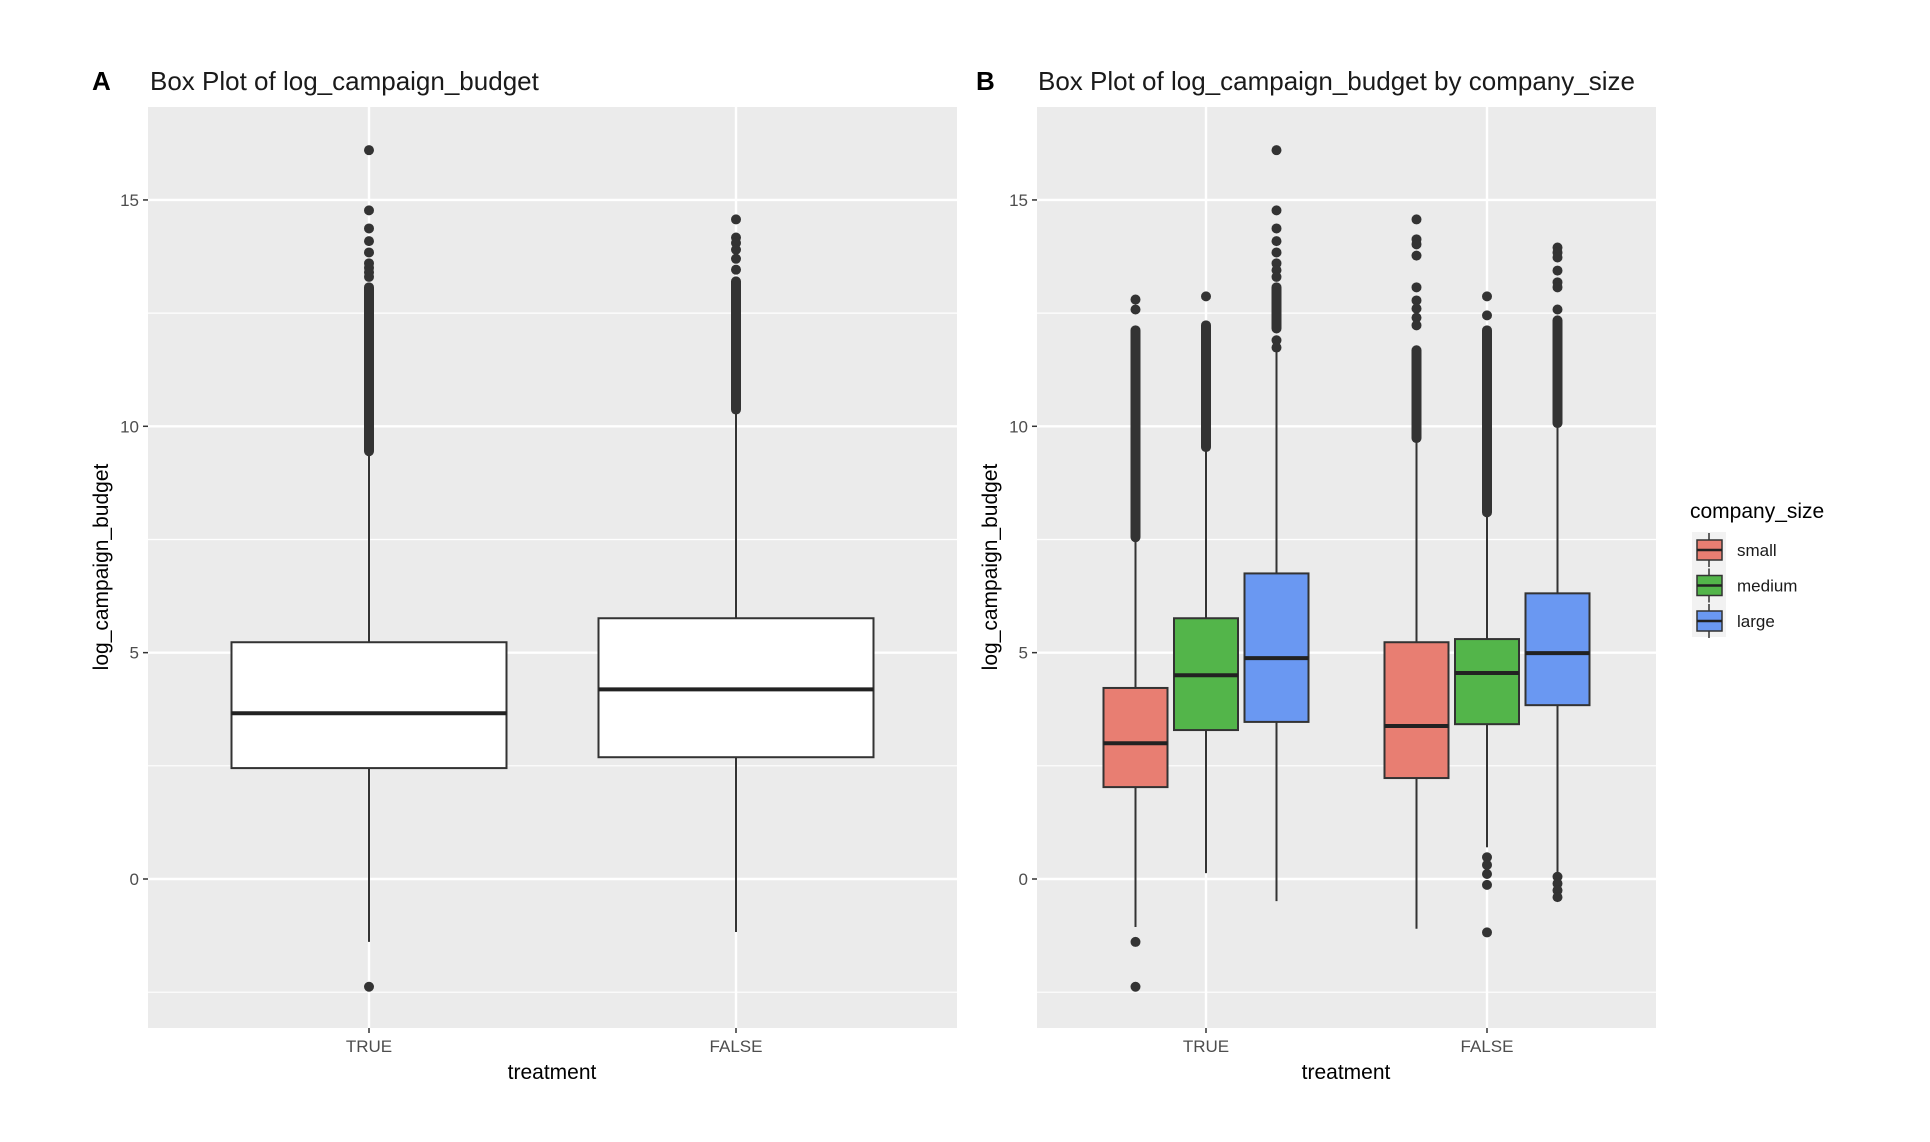 This screenshot has width=1930, height=1142. I want to click on panel-a-x-axis: TRUE FALSE, so click(554, 1042).